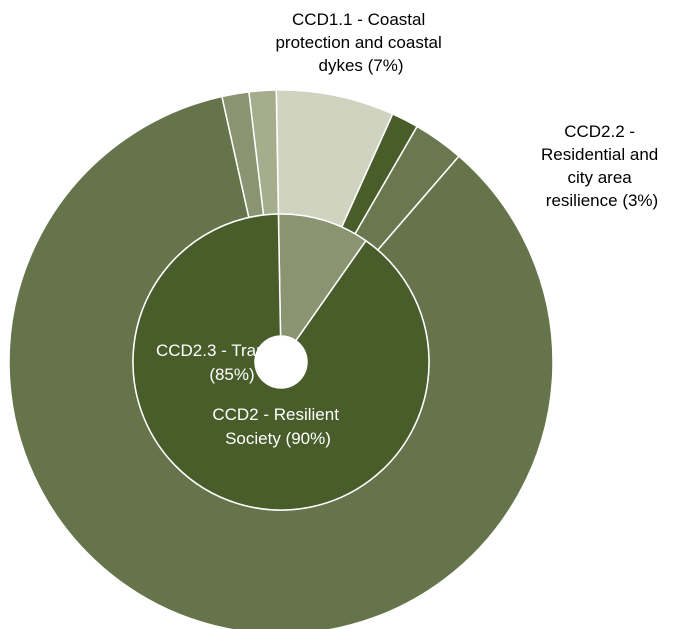 The height and width of the screenshot is (629, 676). I want to click on label-ccd2: CCD2 - Resilient Society (90%), so click(277, 426).